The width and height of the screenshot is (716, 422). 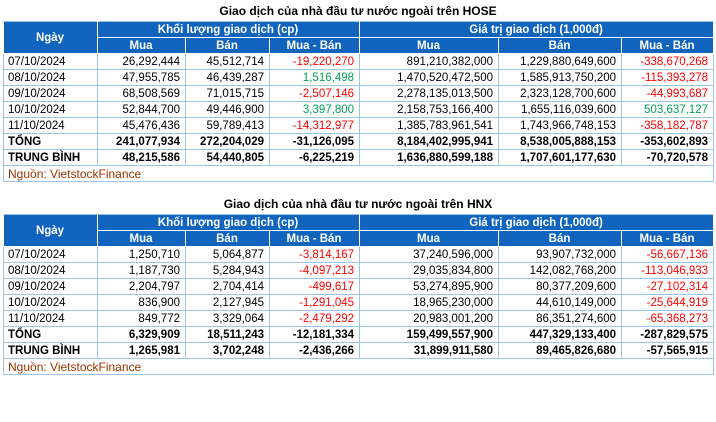 What do you see at coordinates (314, 286) in the screenshot?
I see `volume-net-cell: -499,617` at bounding box center [314, 286].